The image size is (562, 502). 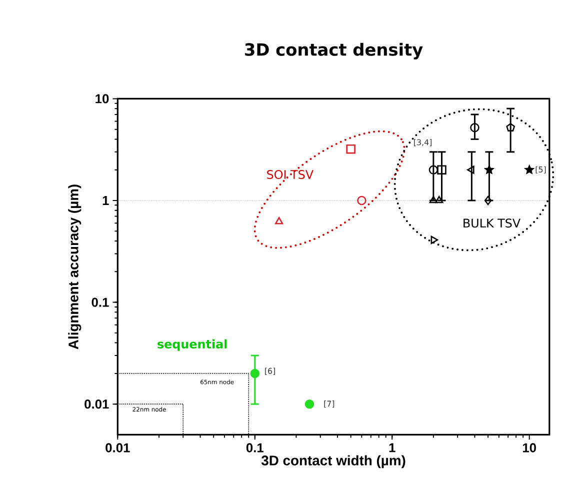 I want to click on x-tick-label: 0.01, so click(x=118, y=448).